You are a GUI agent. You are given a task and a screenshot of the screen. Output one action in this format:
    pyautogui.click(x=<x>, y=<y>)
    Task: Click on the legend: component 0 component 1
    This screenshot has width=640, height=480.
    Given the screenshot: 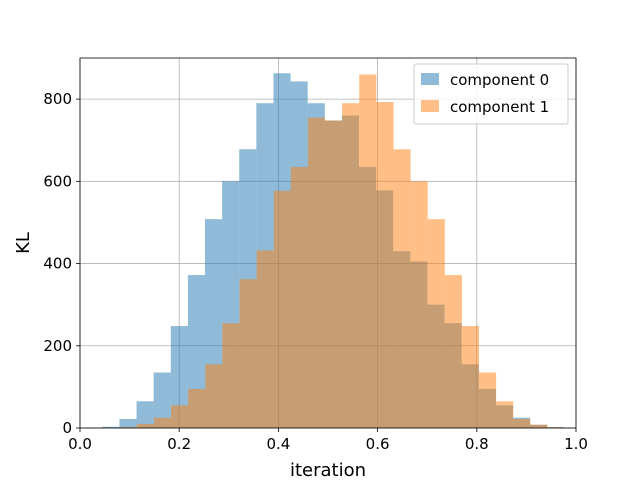 What is the action you would take?
    pyautogui.click(x=491, y=94)
    